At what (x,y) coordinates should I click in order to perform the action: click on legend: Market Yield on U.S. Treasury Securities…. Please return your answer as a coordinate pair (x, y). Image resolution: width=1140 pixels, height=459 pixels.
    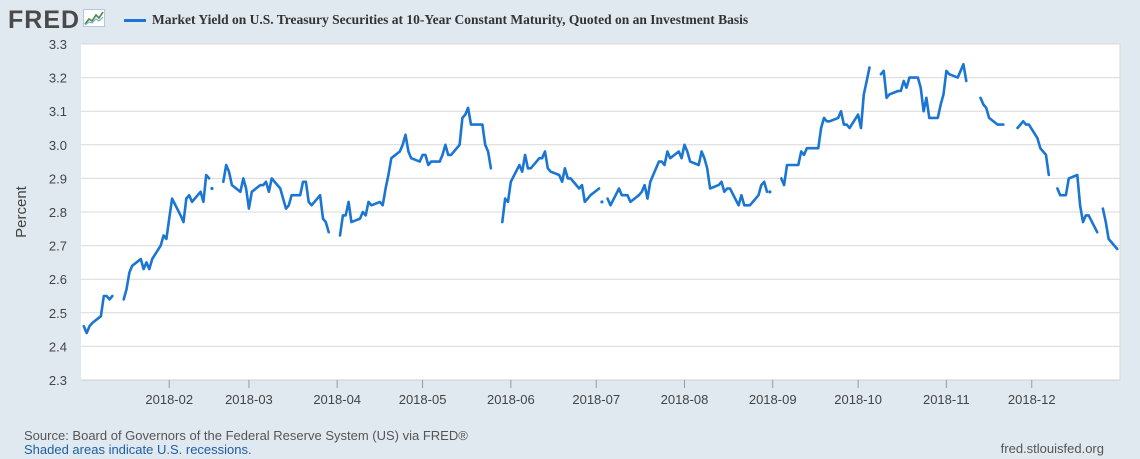
    Looking at the image, I should click on (436, 20).